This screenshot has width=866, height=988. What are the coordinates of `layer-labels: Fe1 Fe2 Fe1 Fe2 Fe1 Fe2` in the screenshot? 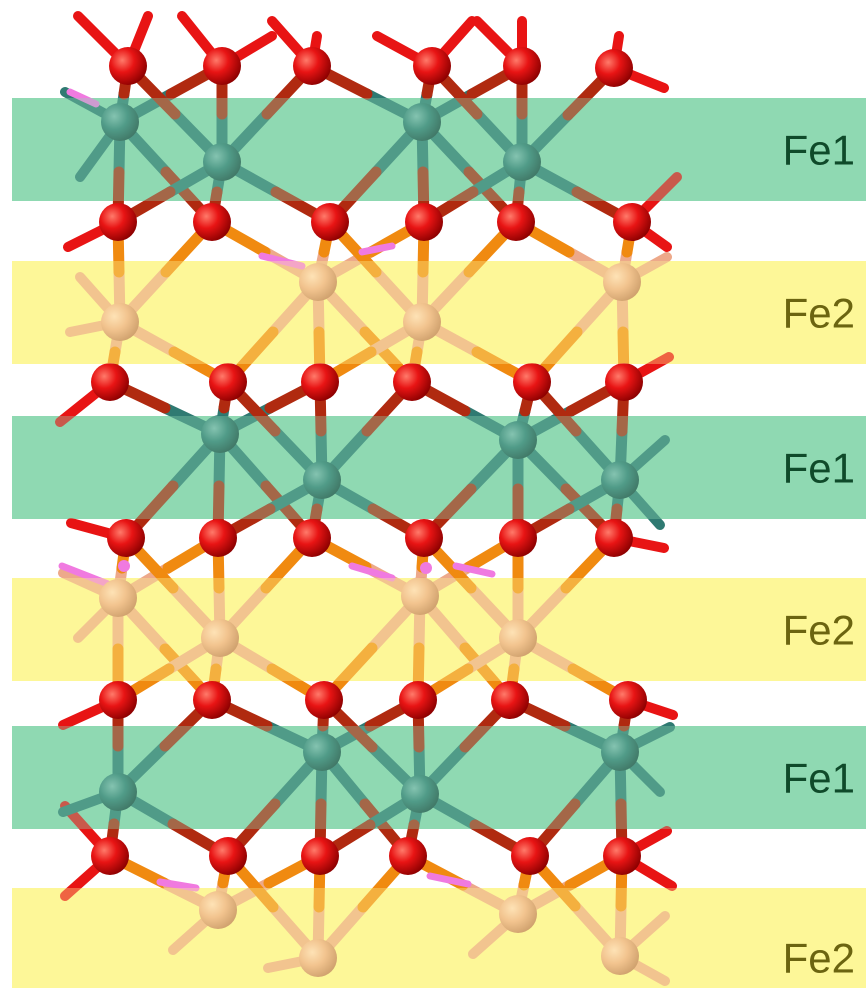 It's located at (819, 554).